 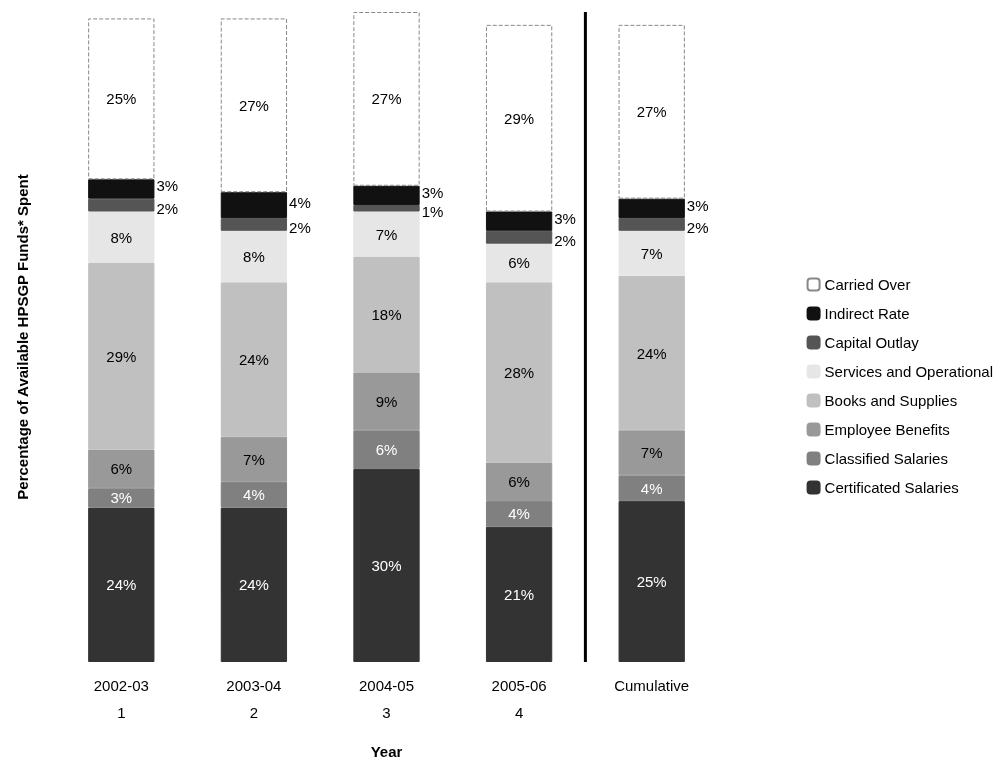 What do you see at coordinates (386, 751) in the screenshot?
I see `x-axis-title: Year` at bounding box center [386, 751].